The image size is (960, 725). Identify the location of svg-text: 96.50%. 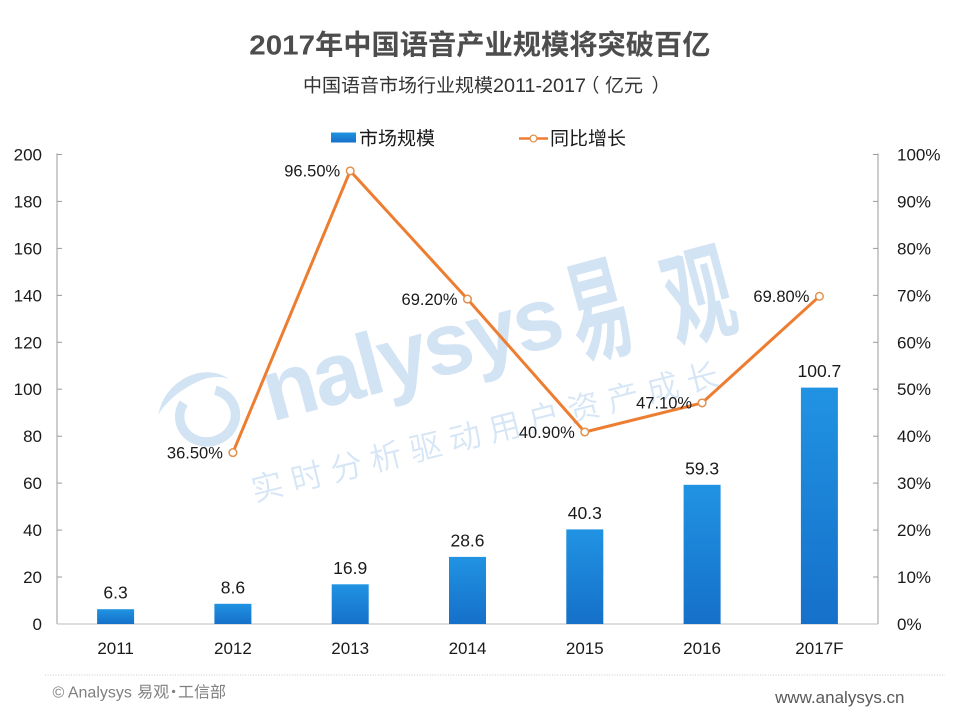
(312, 172).